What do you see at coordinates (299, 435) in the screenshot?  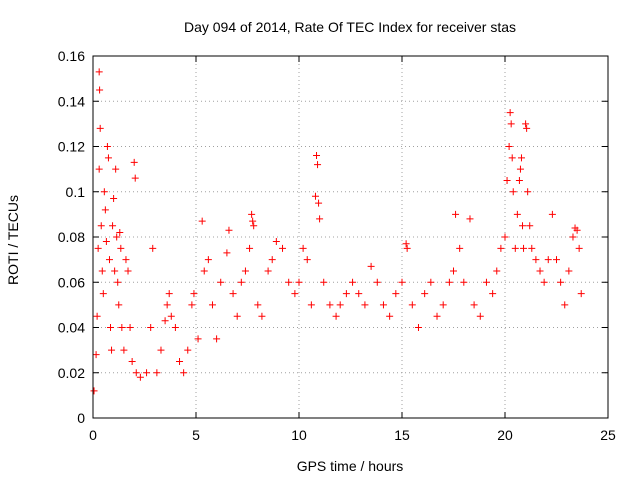 I see `x-tick-label: 10` at bounding box center [299, 435].